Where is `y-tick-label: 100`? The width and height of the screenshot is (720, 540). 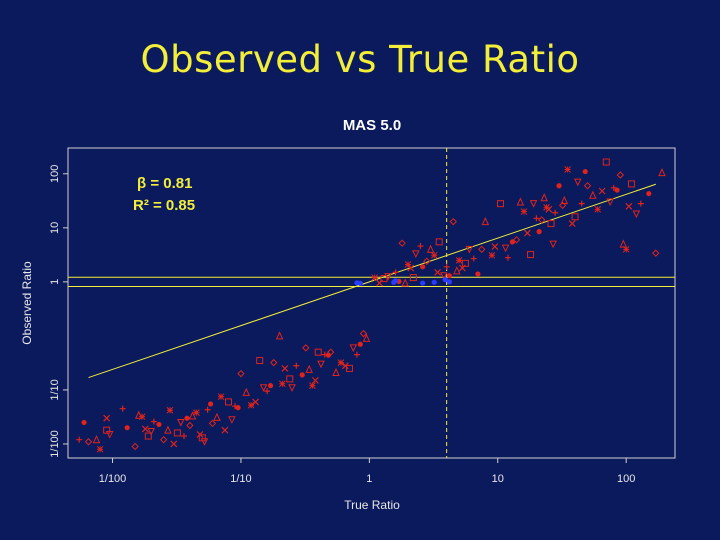
y-tick-label: 100 is located at coordinates (55, 174).